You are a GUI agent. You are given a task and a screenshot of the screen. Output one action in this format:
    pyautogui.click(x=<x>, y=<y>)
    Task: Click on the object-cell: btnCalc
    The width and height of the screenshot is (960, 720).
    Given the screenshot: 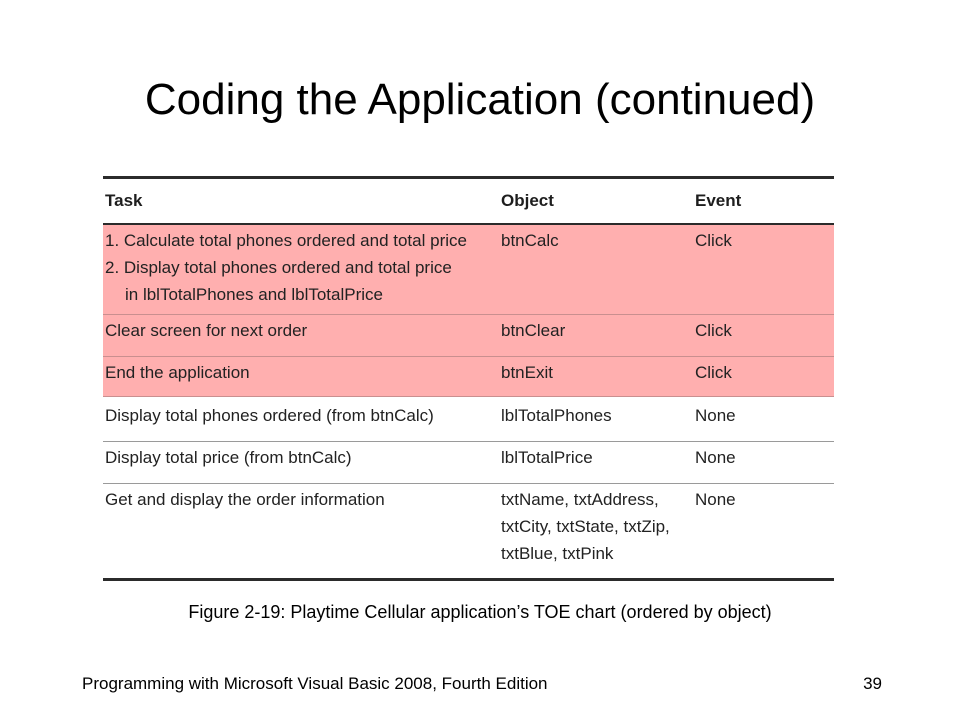 What is the action you would take?
    pyautogui.click(x=598, y=269)
    